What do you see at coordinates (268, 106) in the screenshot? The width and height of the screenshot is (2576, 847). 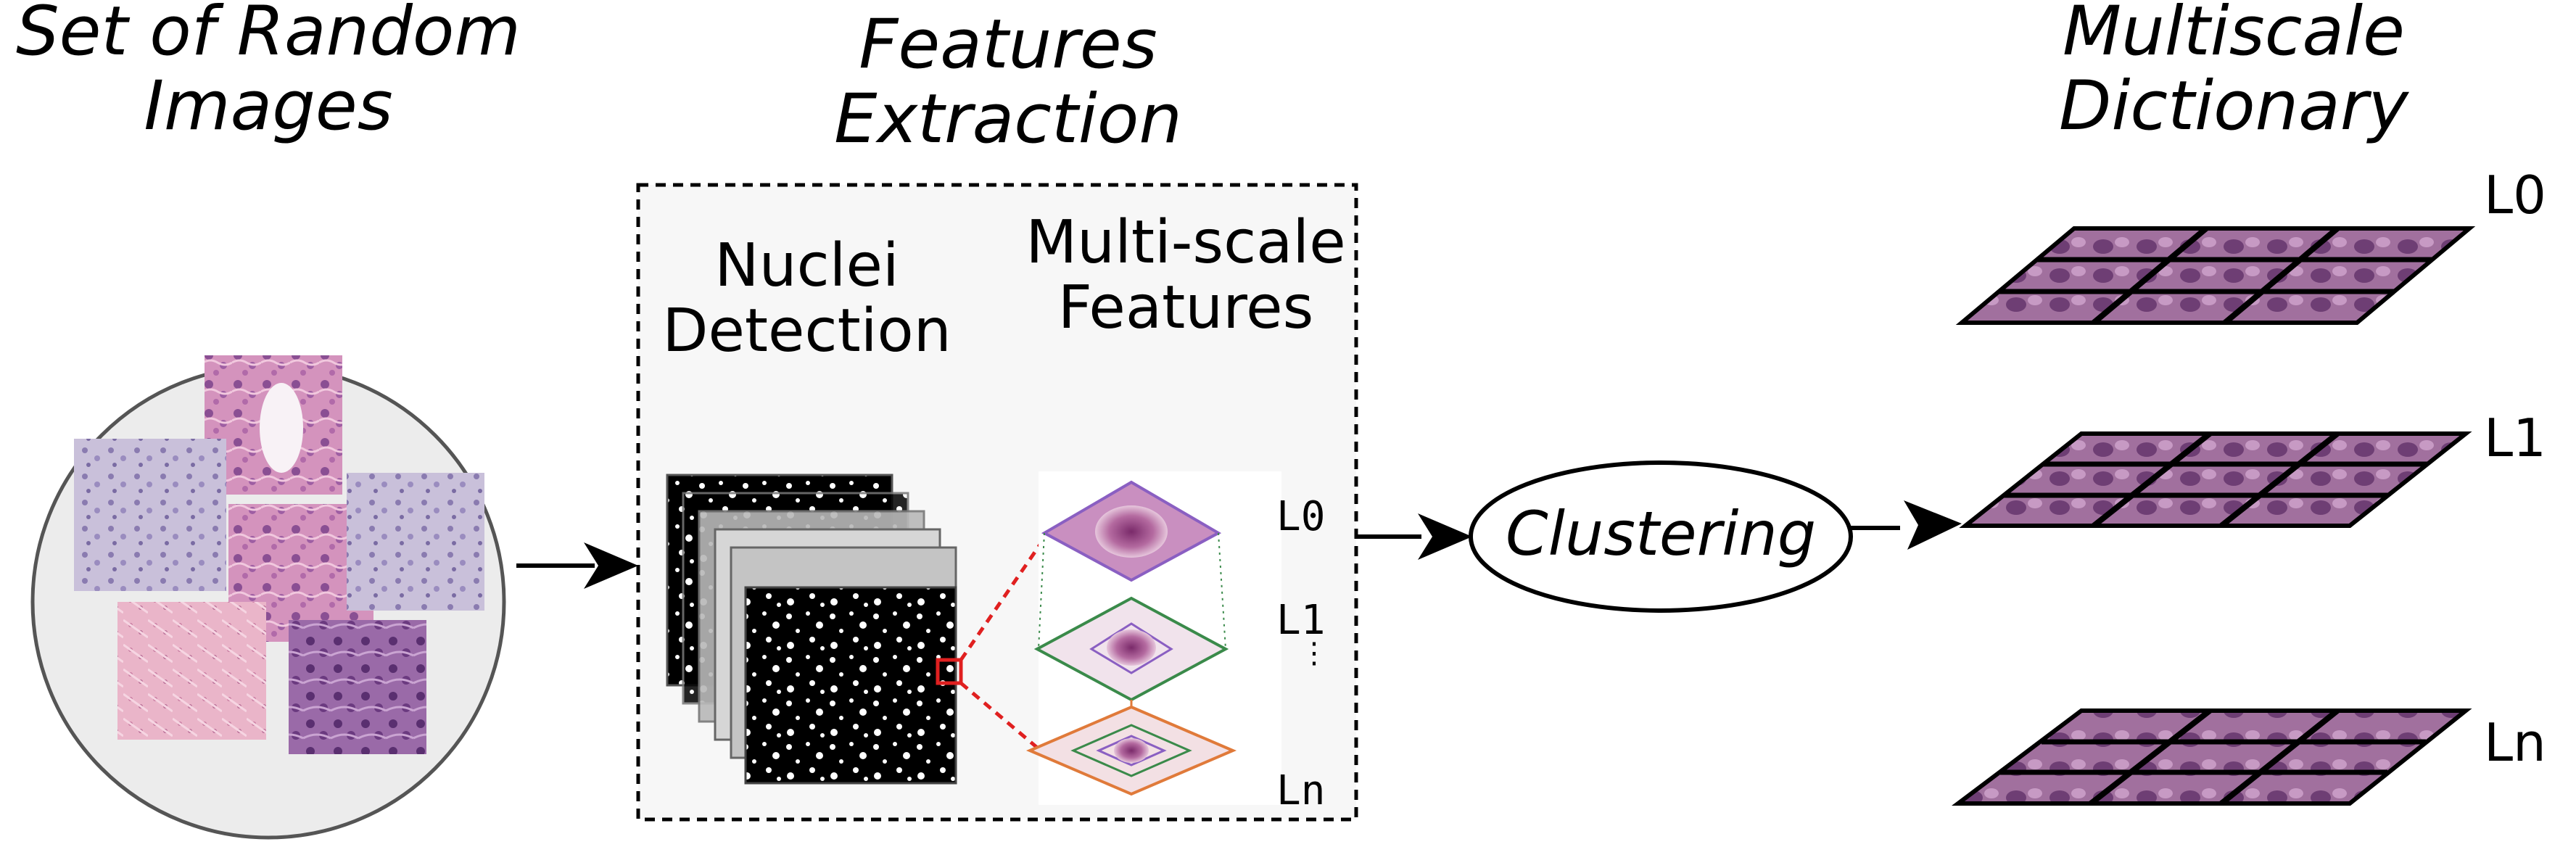 I see `input-title-line2: Images` at bounding box center [268, 106].